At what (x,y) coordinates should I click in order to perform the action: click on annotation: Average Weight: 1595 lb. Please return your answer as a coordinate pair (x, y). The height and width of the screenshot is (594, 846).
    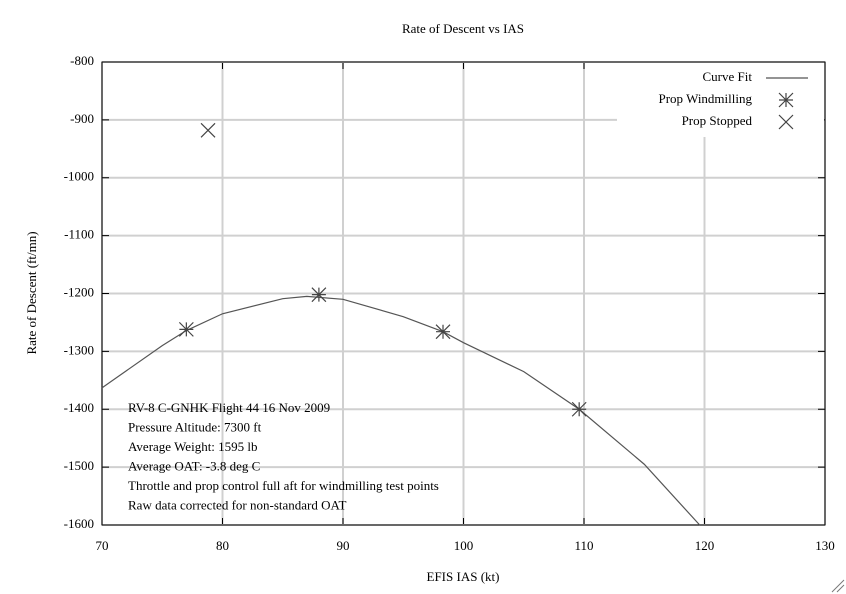
    Looking at the image, I should click on (193, 446).